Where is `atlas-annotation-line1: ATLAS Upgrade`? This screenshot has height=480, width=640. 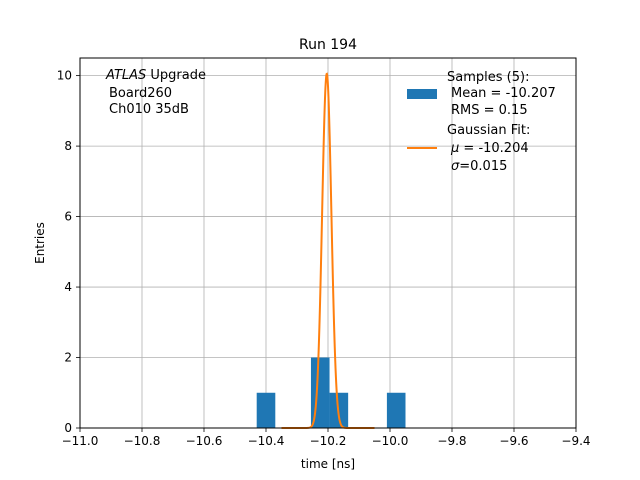
atlas-annotation-line1: ATLAS Upgrade is located at coordinates (155, 75).